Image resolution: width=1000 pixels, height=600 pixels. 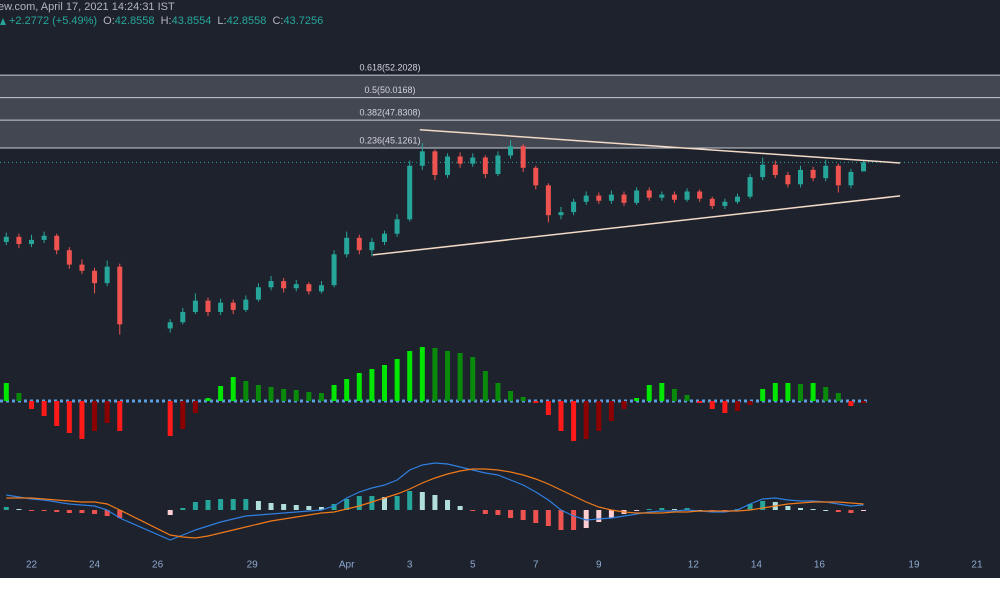 What do you see at coordinates (977, 565) in the screenshot?
I see `x-tick-label: 21` at bounding box center [977, 565].